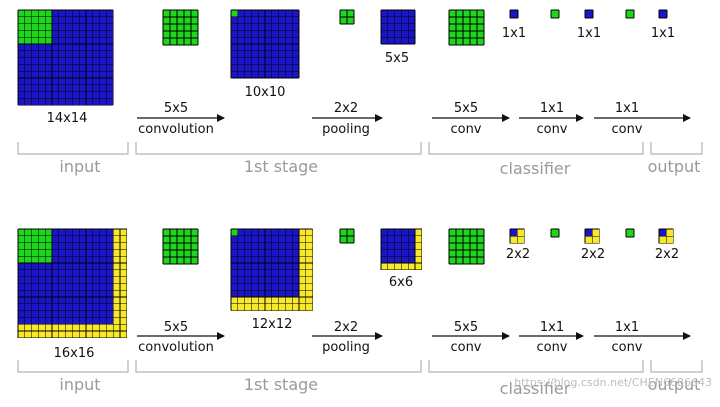  I want to click on stage-label-classifier: classifier, so click(535, 388).